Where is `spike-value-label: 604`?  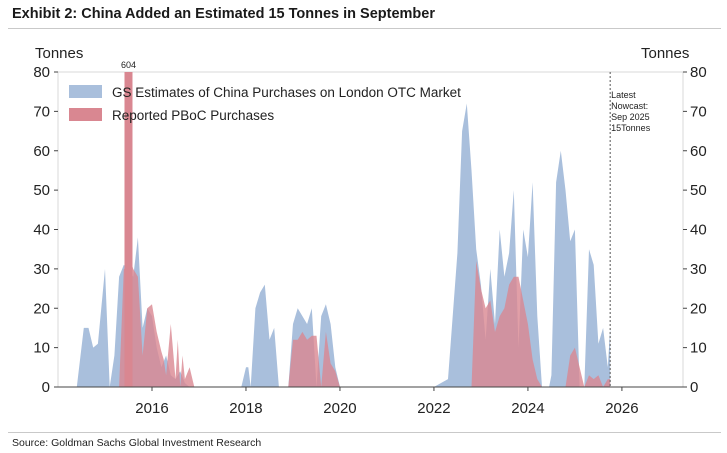 spike-value-label: 604 is located at coordinates (128, 65).